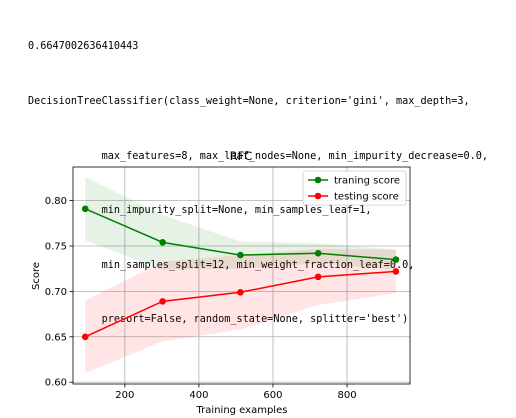 This screenshot has width=516, height=418. What do you see at coordinates (124, 395) in the screenshot?
I see `x-tick-label: 200` at bounding box center [124, 395].